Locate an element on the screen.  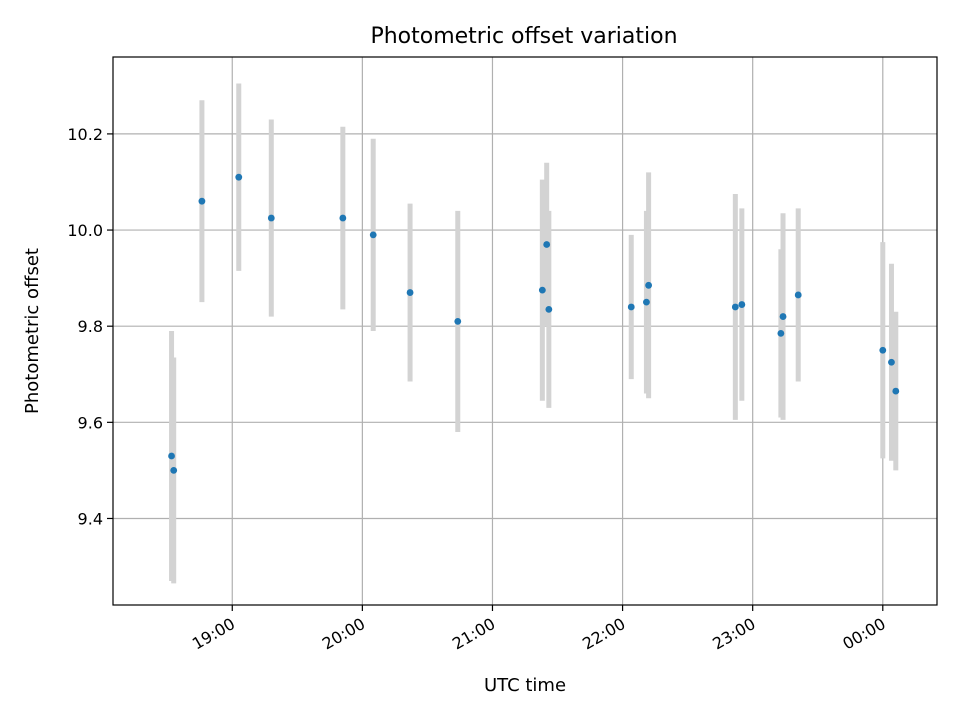
x-tick-label: 21:00 is located at coordinates (473, 634).